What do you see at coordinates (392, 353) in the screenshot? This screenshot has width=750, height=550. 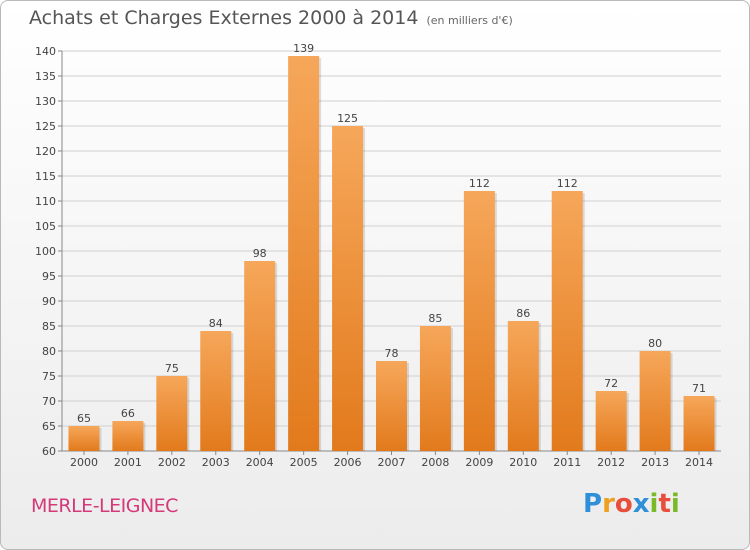 I see `bar-value-label: 78` at bounding box center [392, 353].